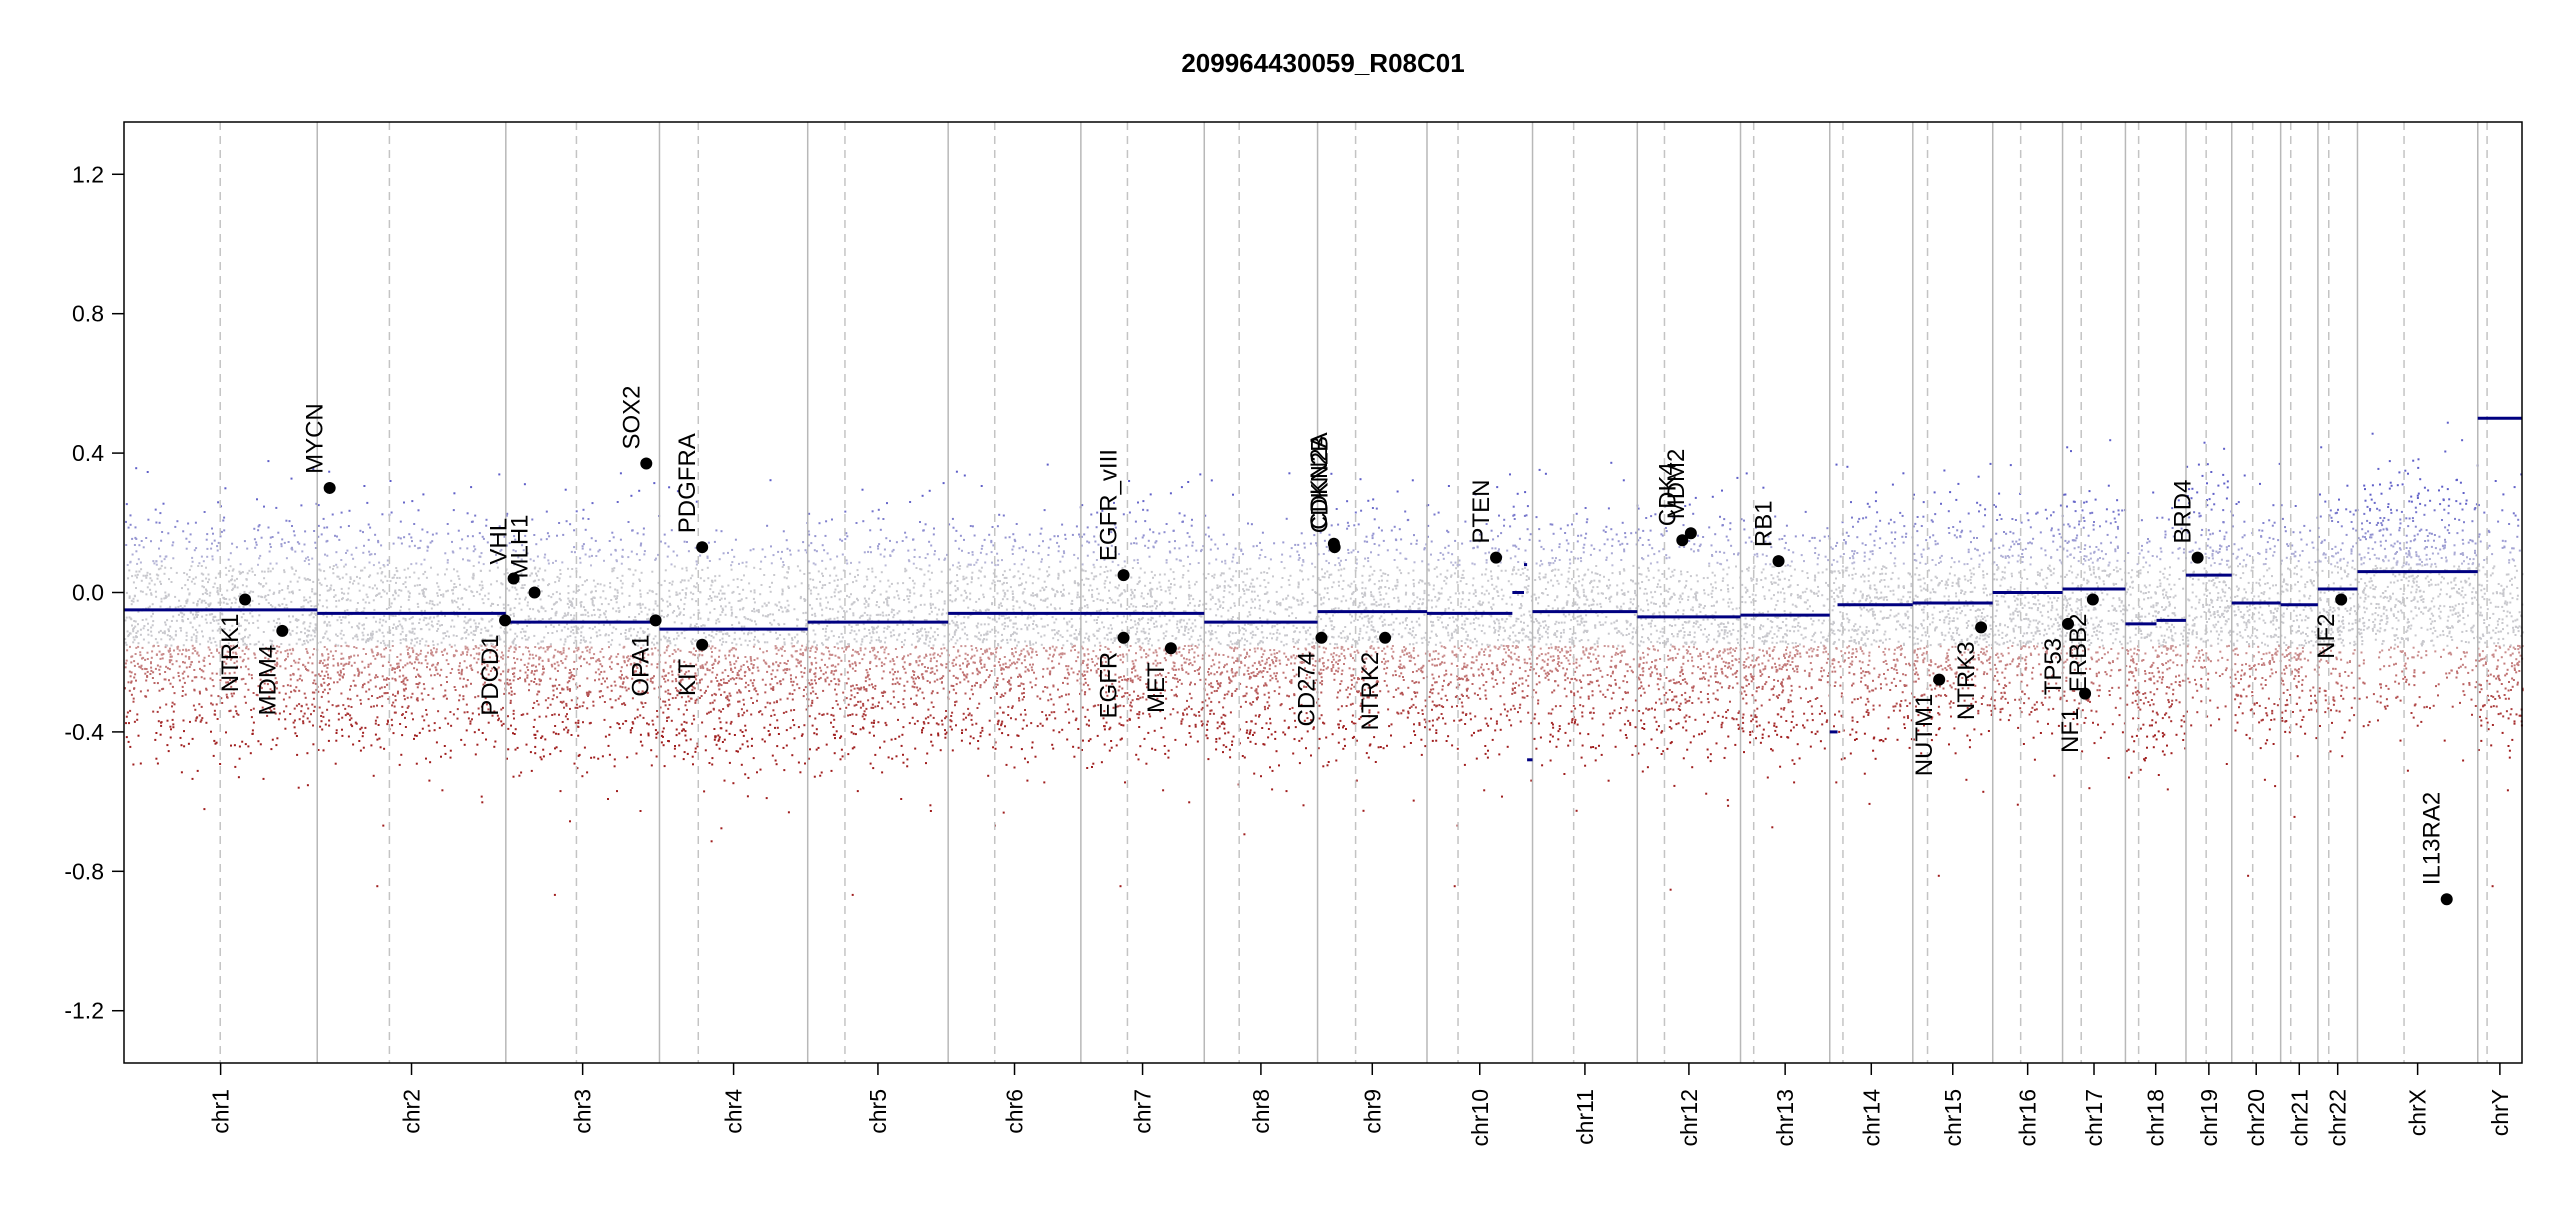 The width and height of the screenshot is (2550, 1205). Describe the element at coordinates (1320, 484) in the screenshot. I see `gene-label-cdkn2b: CDKN2B` at that location.